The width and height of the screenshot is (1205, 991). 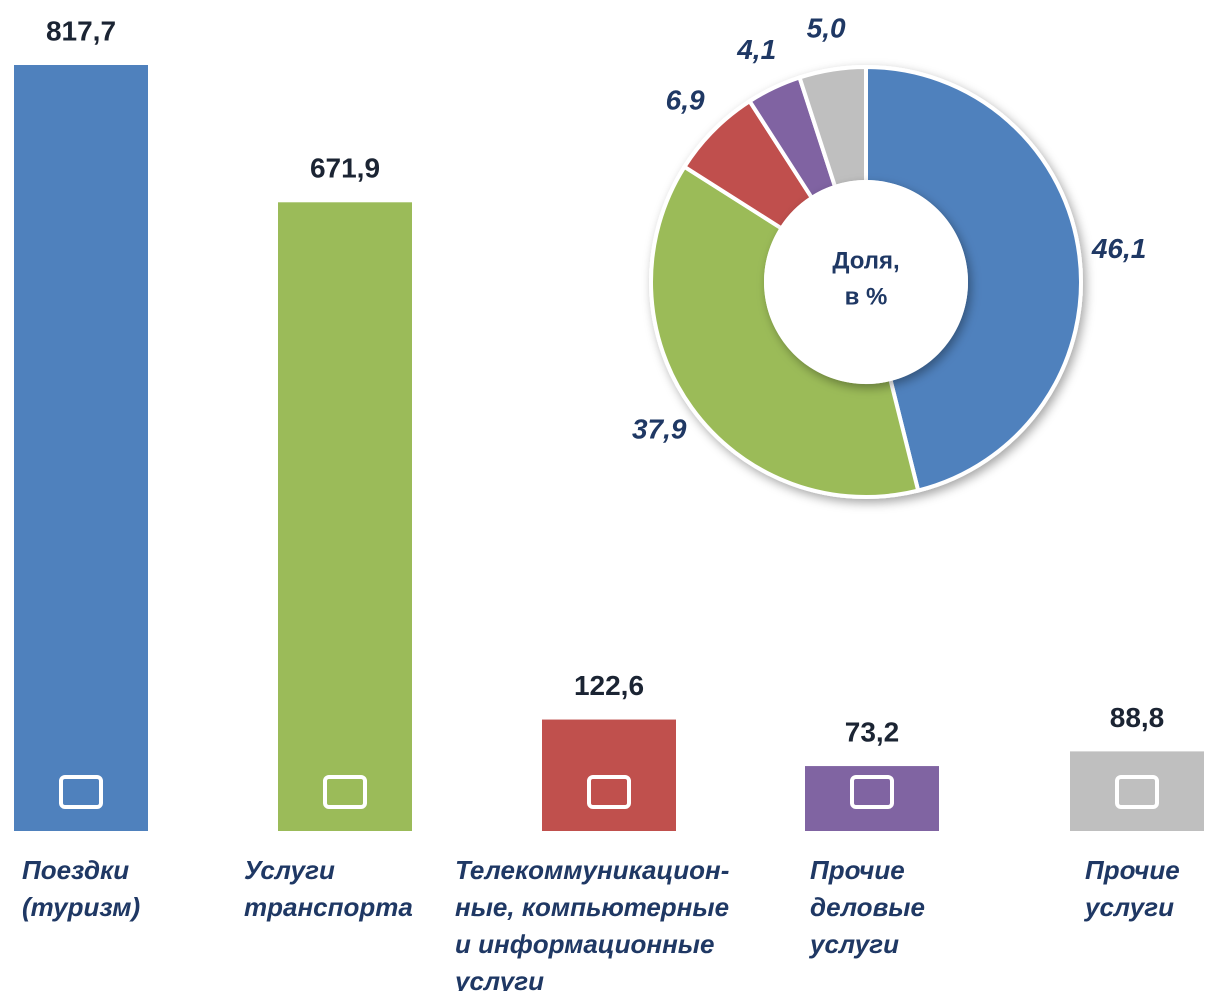 I want to click on value-label: 671,9, so click(x=345, y=168).